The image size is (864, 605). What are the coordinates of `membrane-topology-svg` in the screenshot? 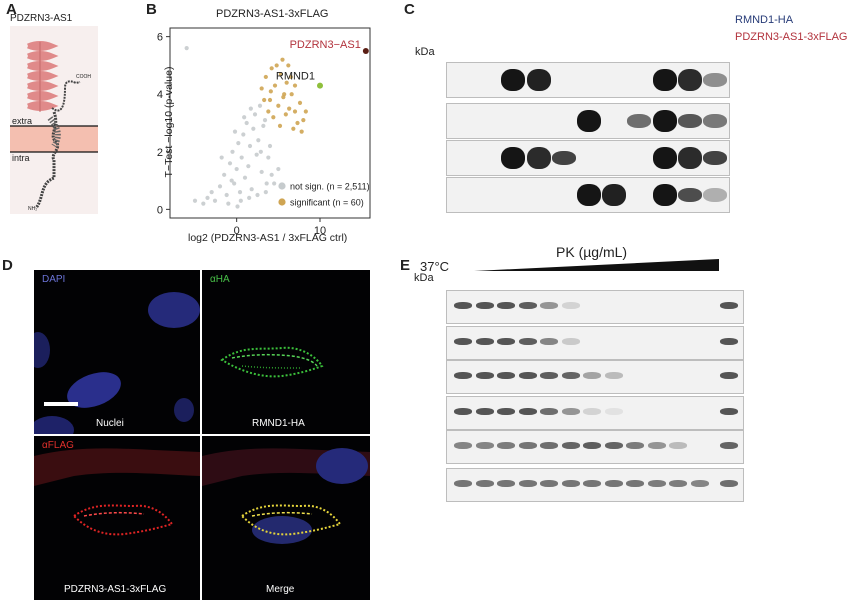 It's located at (54, 120).